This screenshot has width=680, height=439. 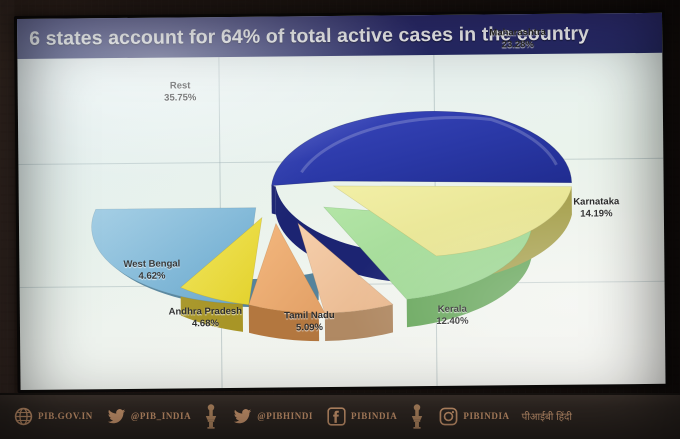 I want to click on footer-item-facebook: PIBINDIA, so click(x=362, y=416).